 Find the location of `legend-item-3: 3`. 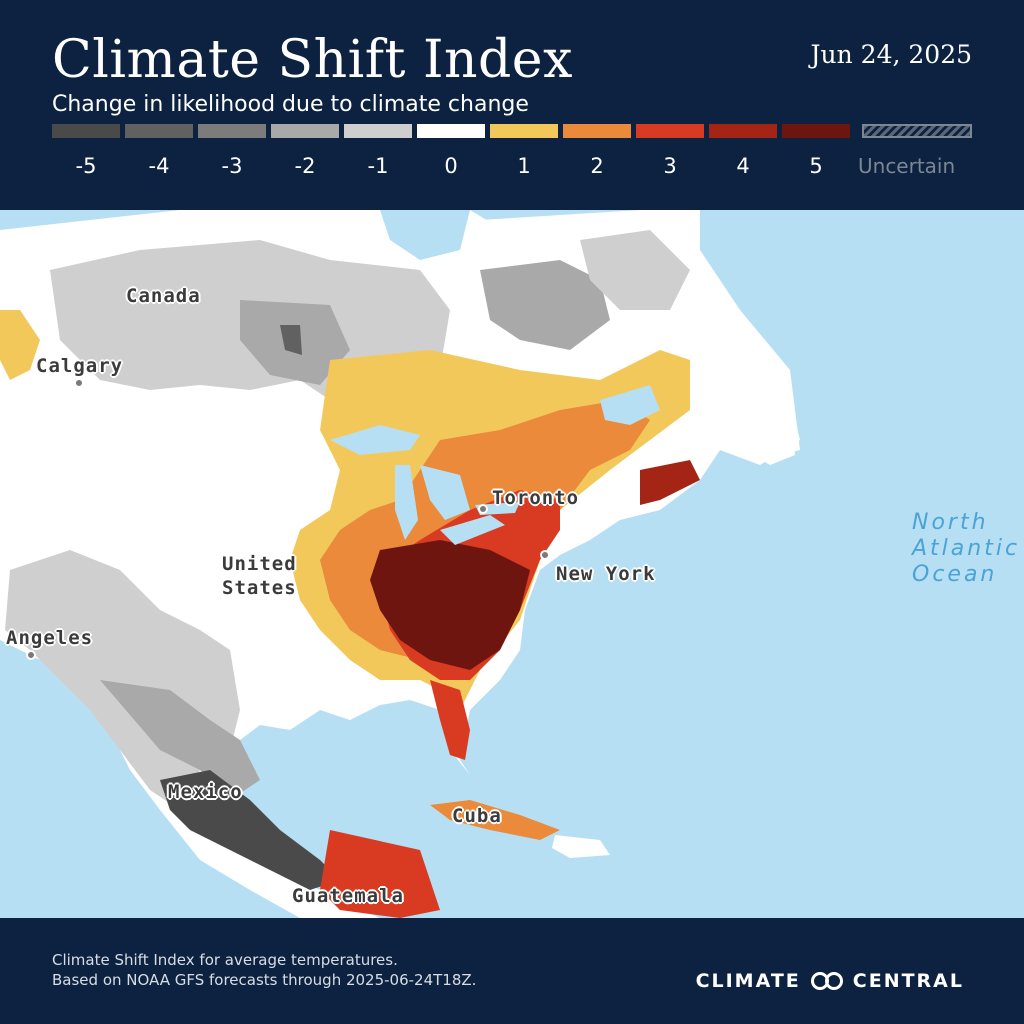

legend-item-3: 3 is located at coordinates (670, 154).